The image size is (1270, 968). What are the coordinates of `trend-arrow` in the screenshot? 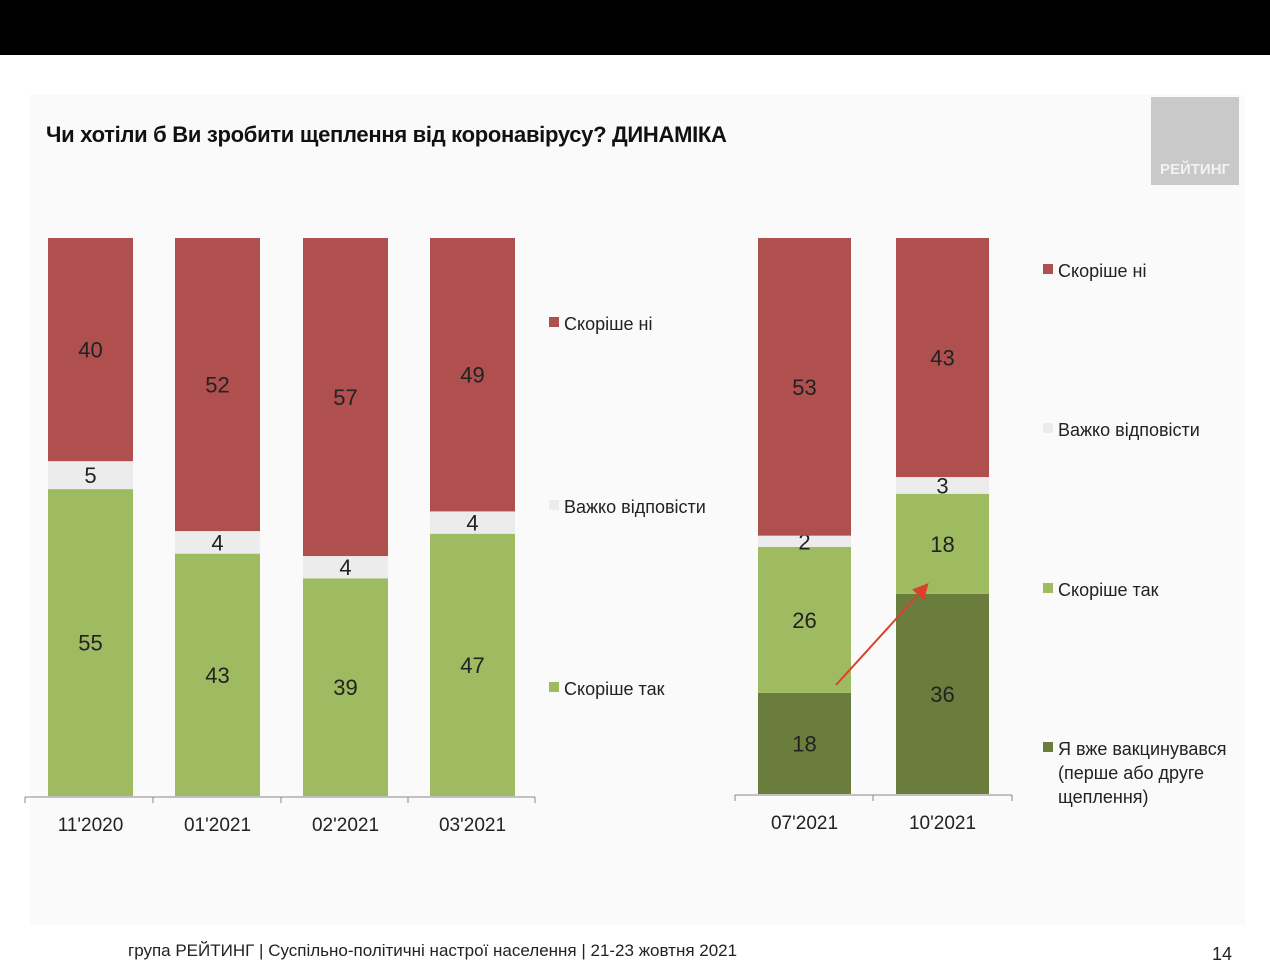 It's located at (882, 634).